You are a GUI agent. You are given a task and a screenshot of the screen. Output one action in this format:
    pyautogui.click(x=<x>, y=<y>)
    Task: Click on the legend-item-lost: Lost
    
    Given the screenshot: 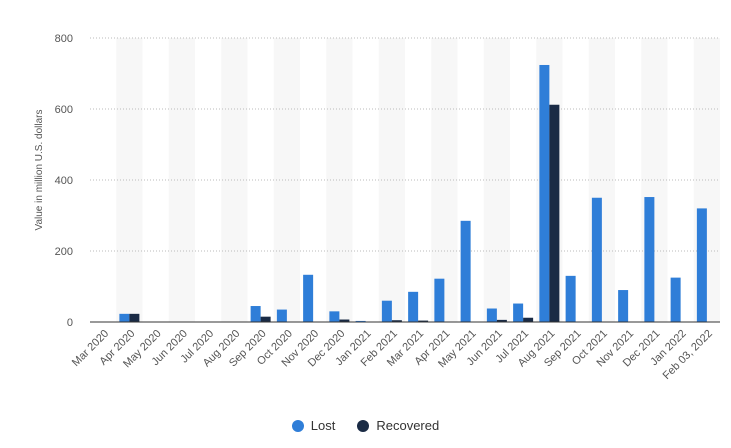 What is the action you would take?
    pyautogui.click(x=313, y=425)
    